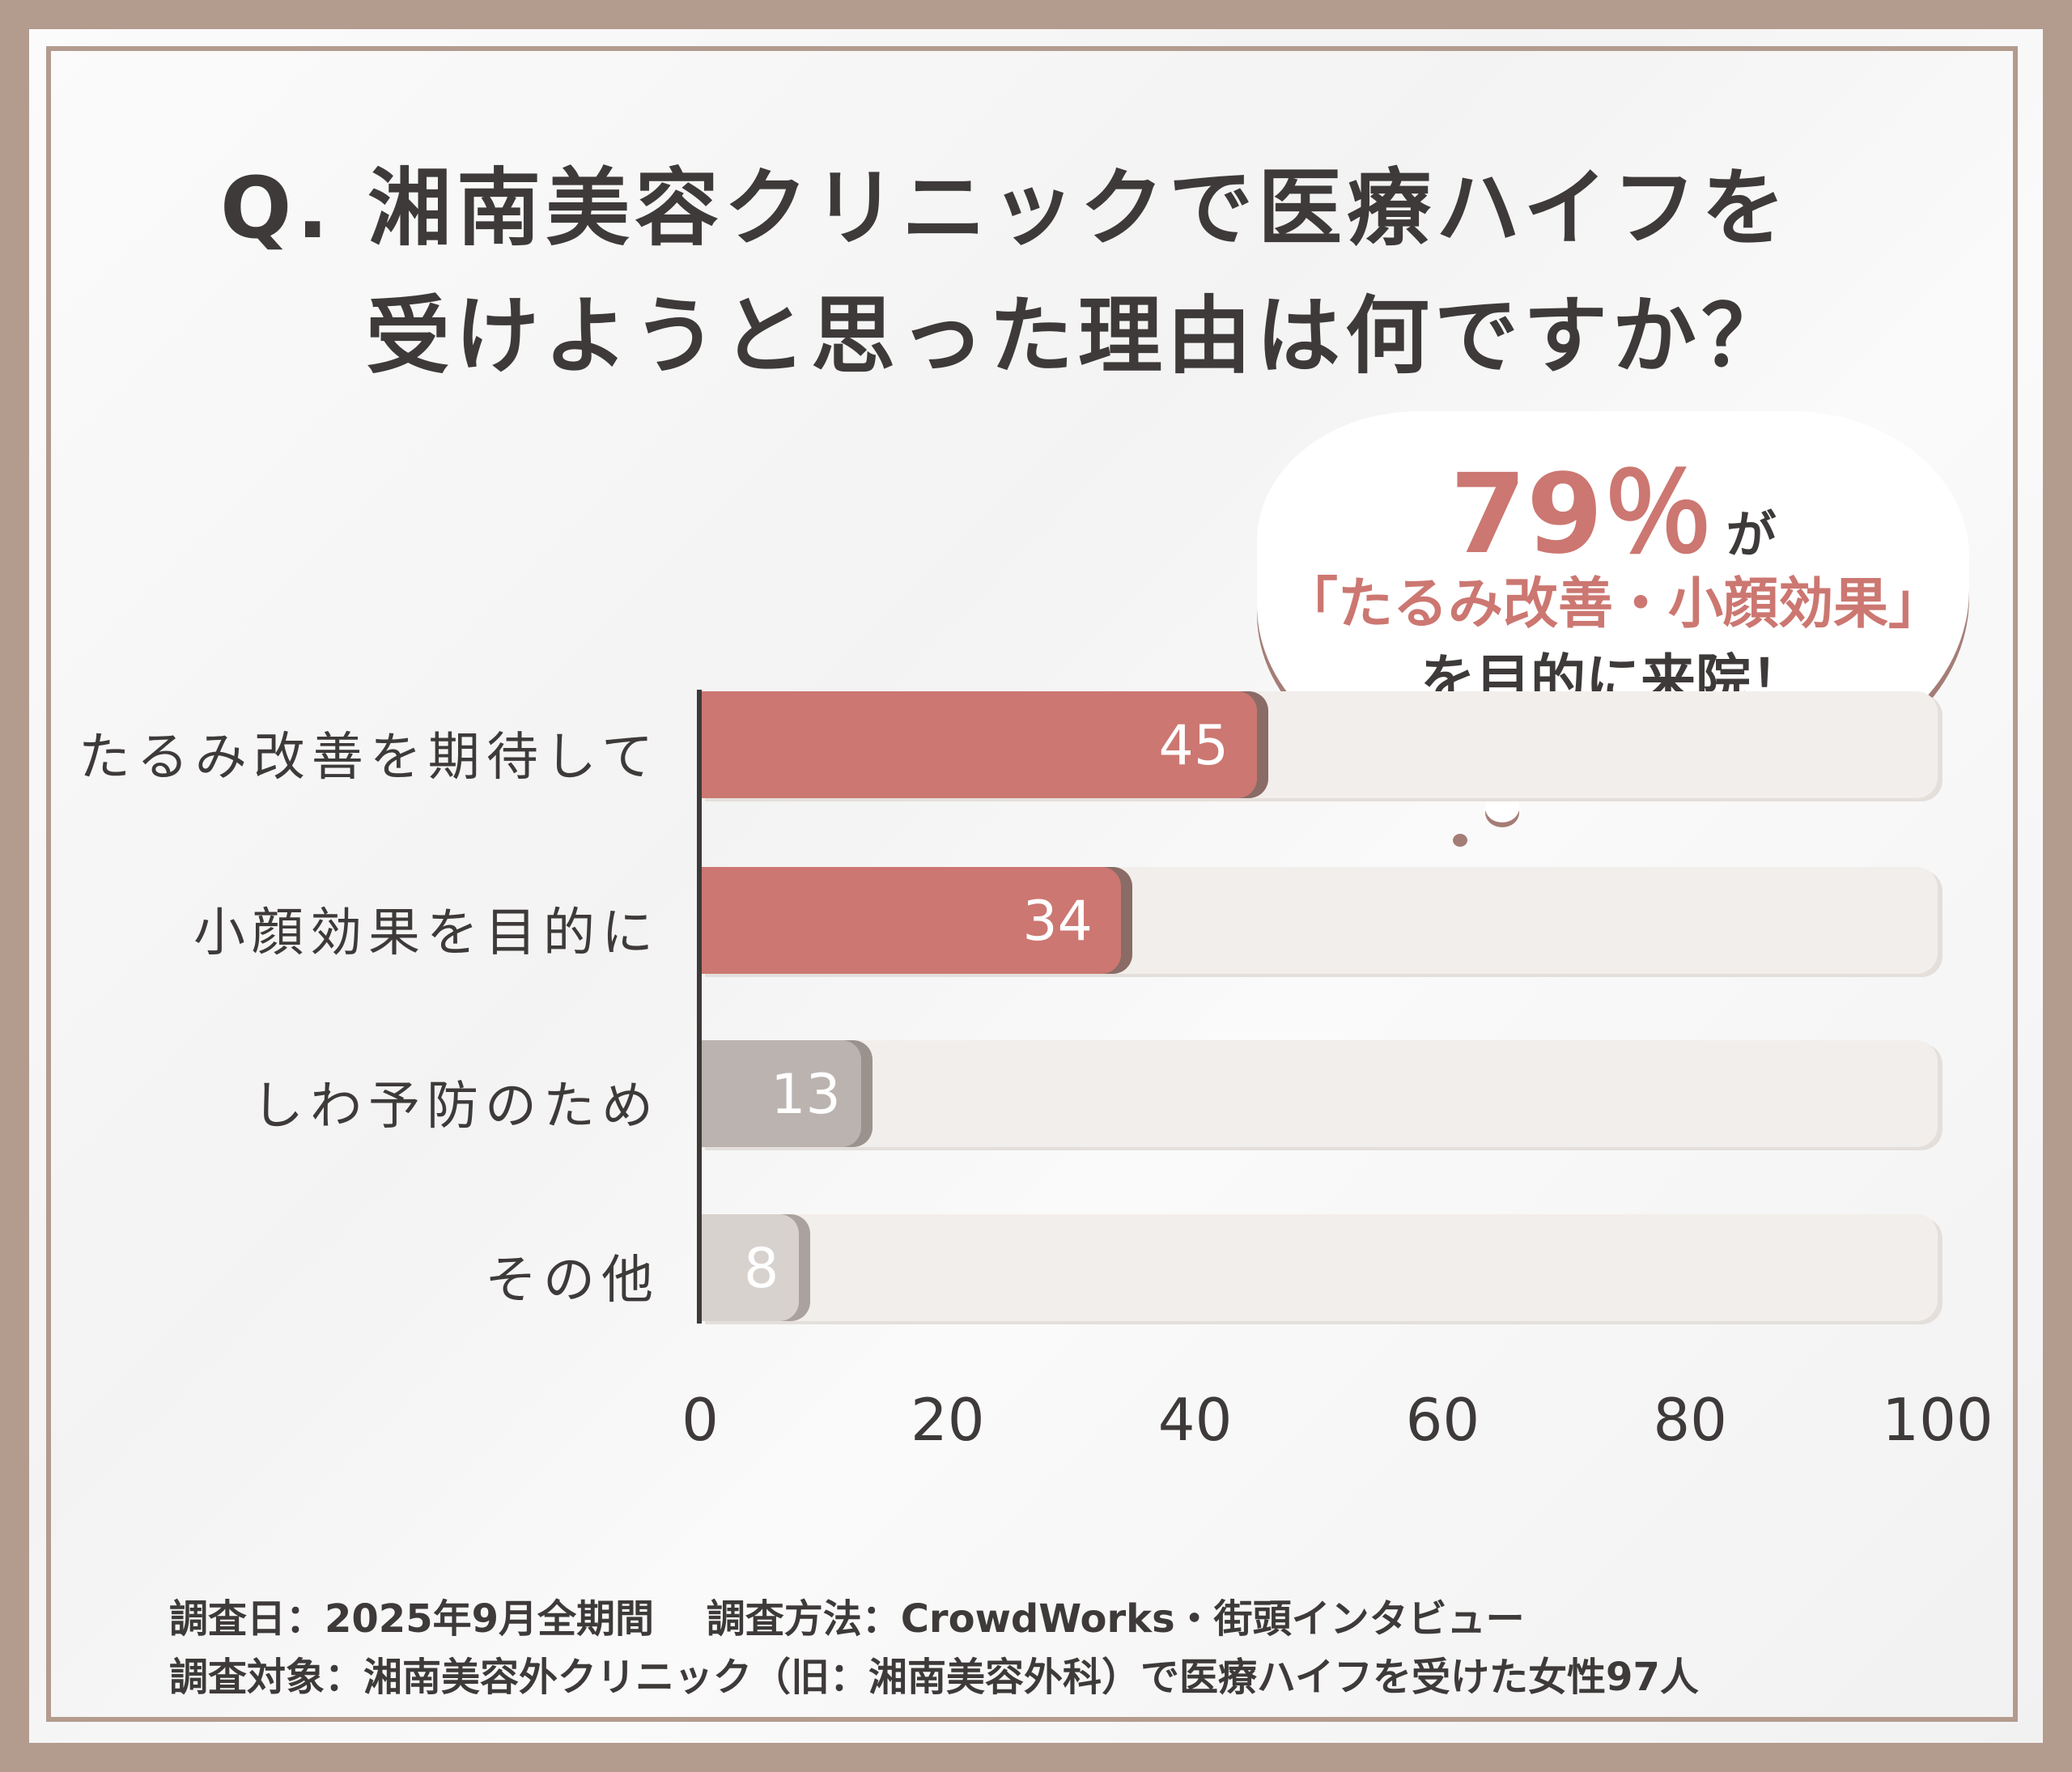 The height and width of the screenshot is (1772, 2072). I want to click on bar-value-label: 34, so click(1057, 922).